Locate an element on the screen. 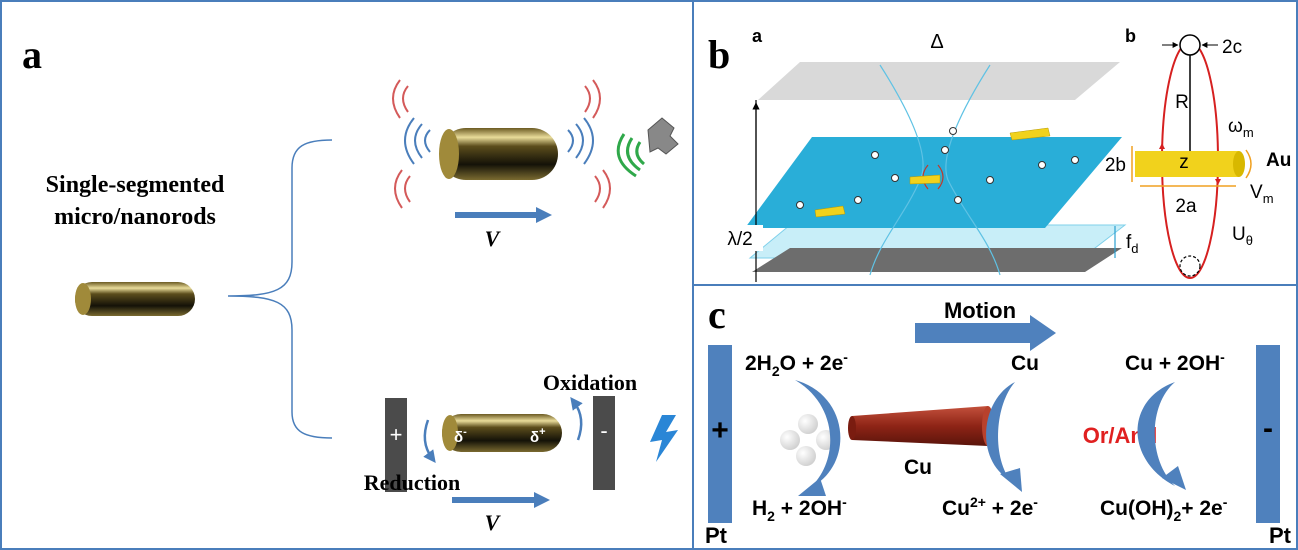 The image size is (1298, 550). charge-symbol: δ is located at coordinates (534, 437).